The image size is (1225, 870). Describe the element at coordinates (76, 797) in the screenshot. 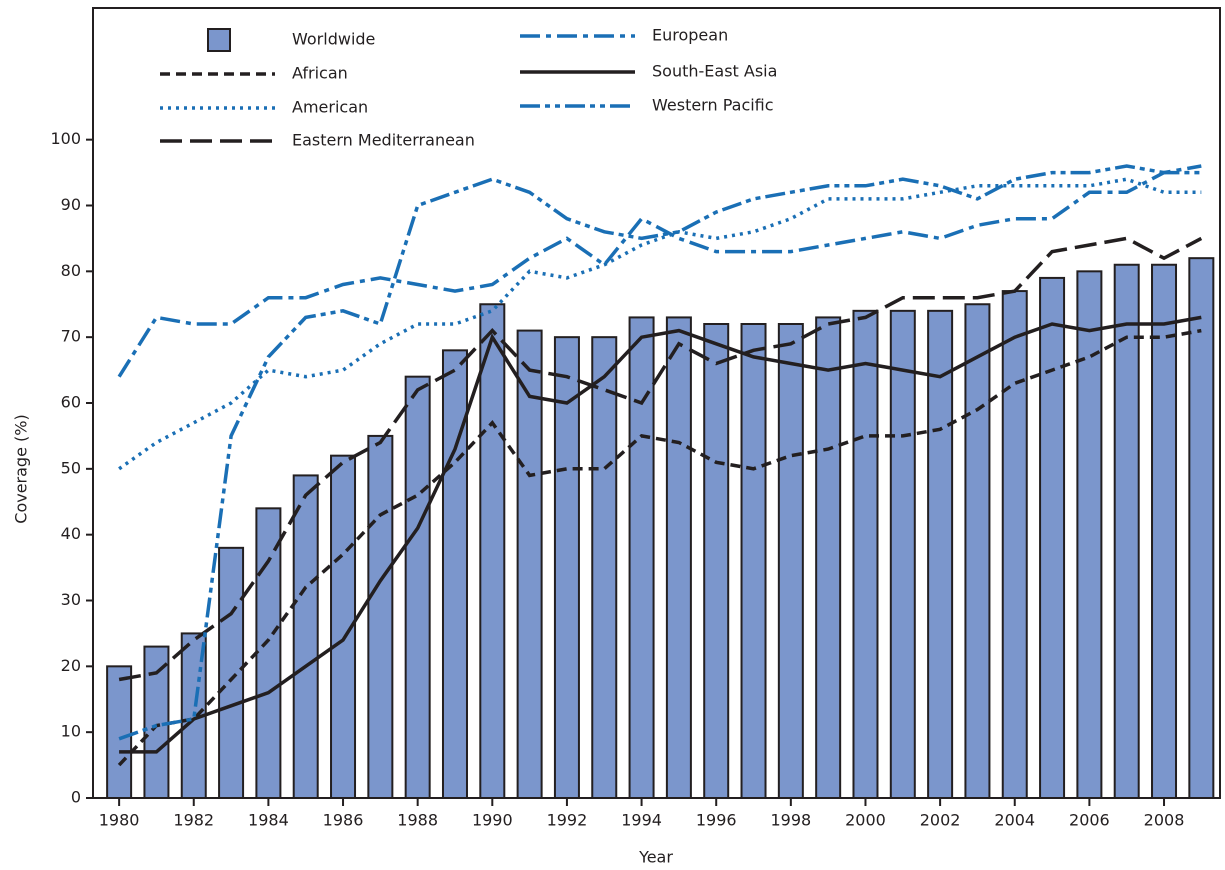

I see `y-tick-label: 0` at that location.